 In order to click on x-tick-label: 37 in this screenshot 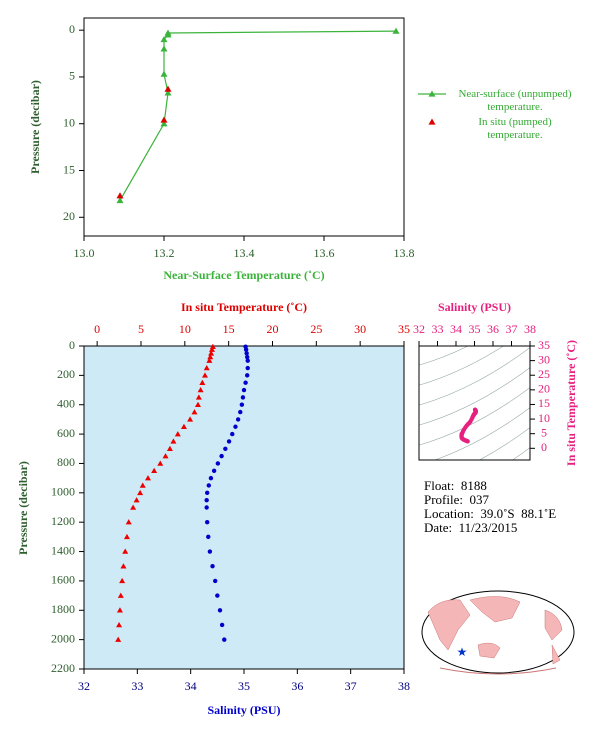, I will do `click(351, 686)`.